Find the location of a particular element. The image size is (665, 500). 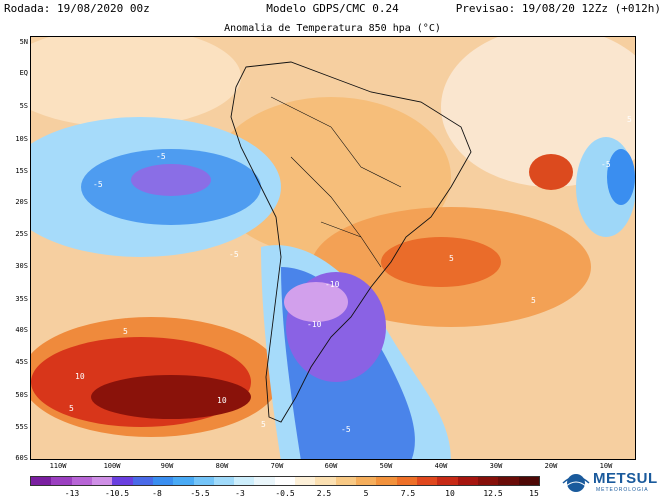

lat-label: 25S is located at coordinates (21, 234).